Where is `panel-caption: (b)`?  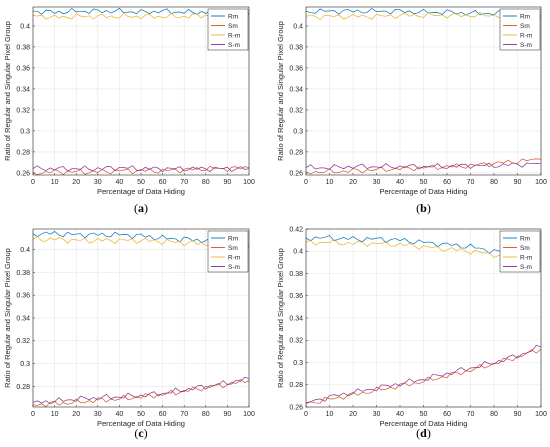
panel-caption: (b) is located at coordinates (423, 208).